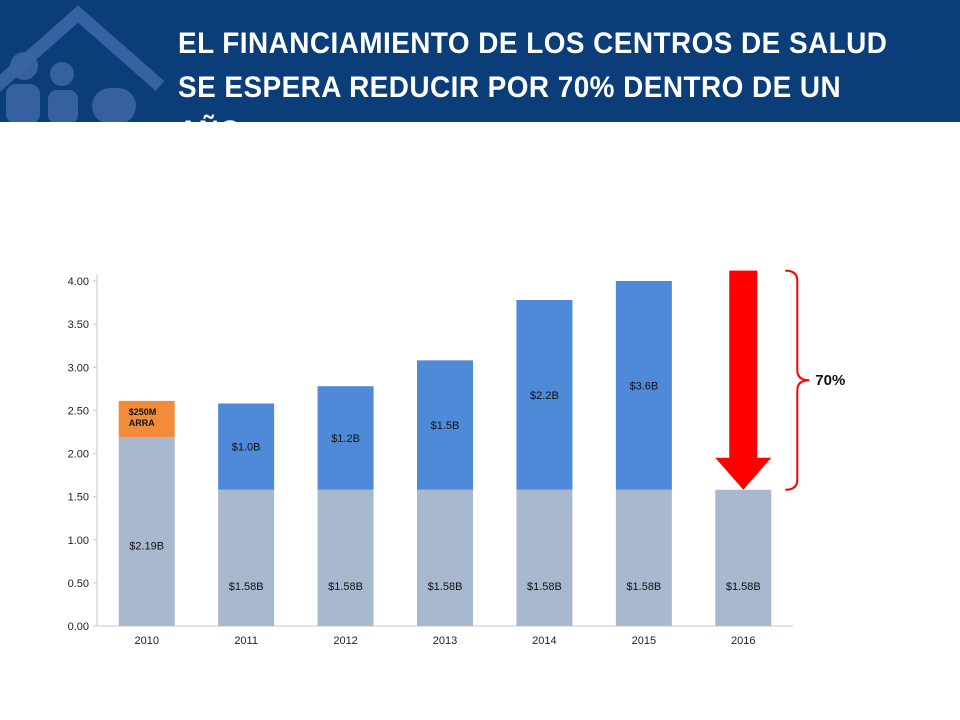 Image resolution: width=960 pixels, height=720 pixels. I want to click on bar-base-2016, so click(743, 557).